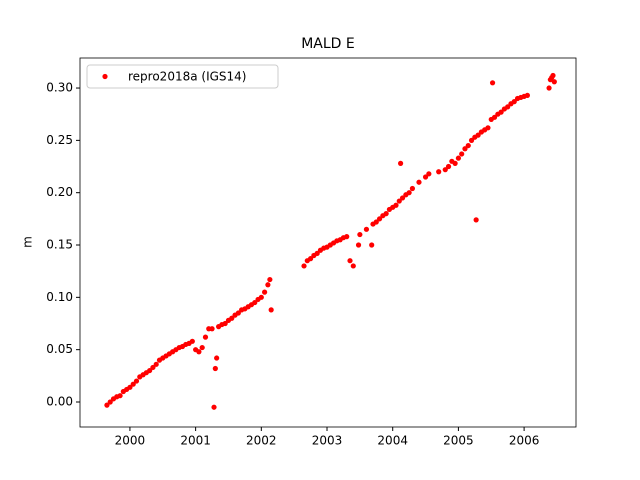 Image resolution: width=640 pixels, height=480 pixels. What do you see at coordinates (59, 297) in the screenshot?
I see `y-tick-label: 0.10` at bounding box center [59, 297].